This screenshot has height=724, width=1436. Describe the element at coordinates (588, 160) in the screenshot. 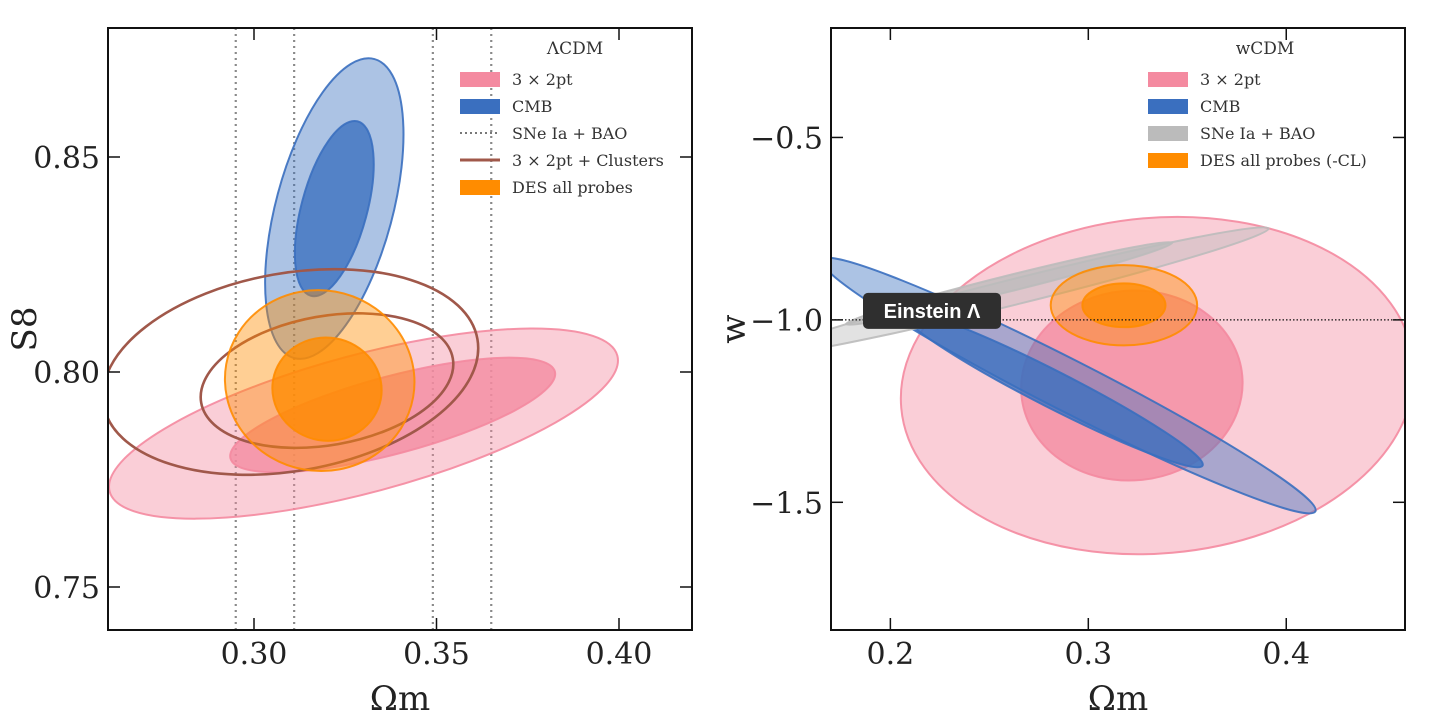

I see `legend-label: 3 × 2pt + Clusters` at that location.